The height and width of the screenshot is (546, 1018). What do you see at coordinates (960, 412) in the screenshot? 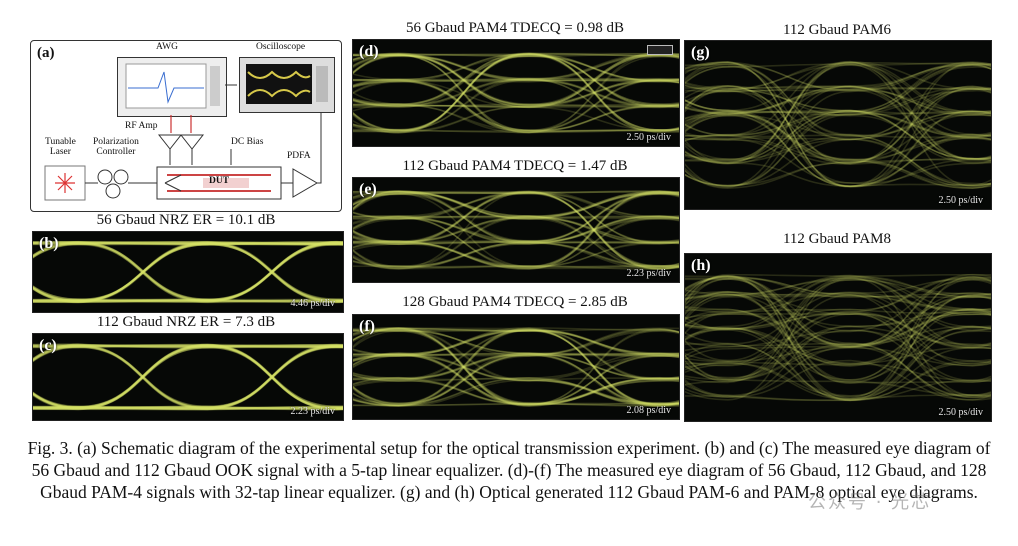
I see `time-scale-h: 2.50 ps/div` at bounding box center [960, 412].